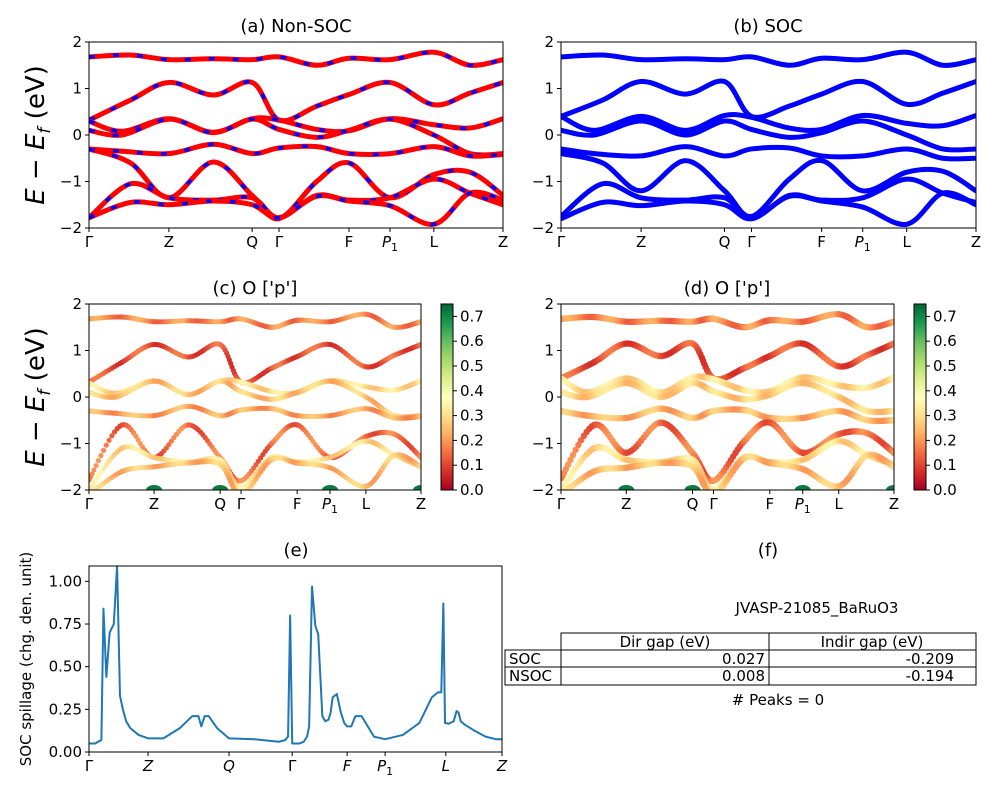 The width and height of the screenshot is (1000, 800). What do you see at coordinates (296, 184) in the screenshot?
I see `band-line-overlay-band6` at bounding box center [296, 184].